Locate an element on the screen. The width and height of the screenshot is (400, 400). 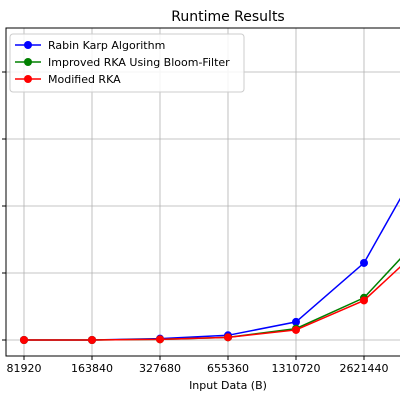
y-axis-ticks is located at coordinates (4, 206).